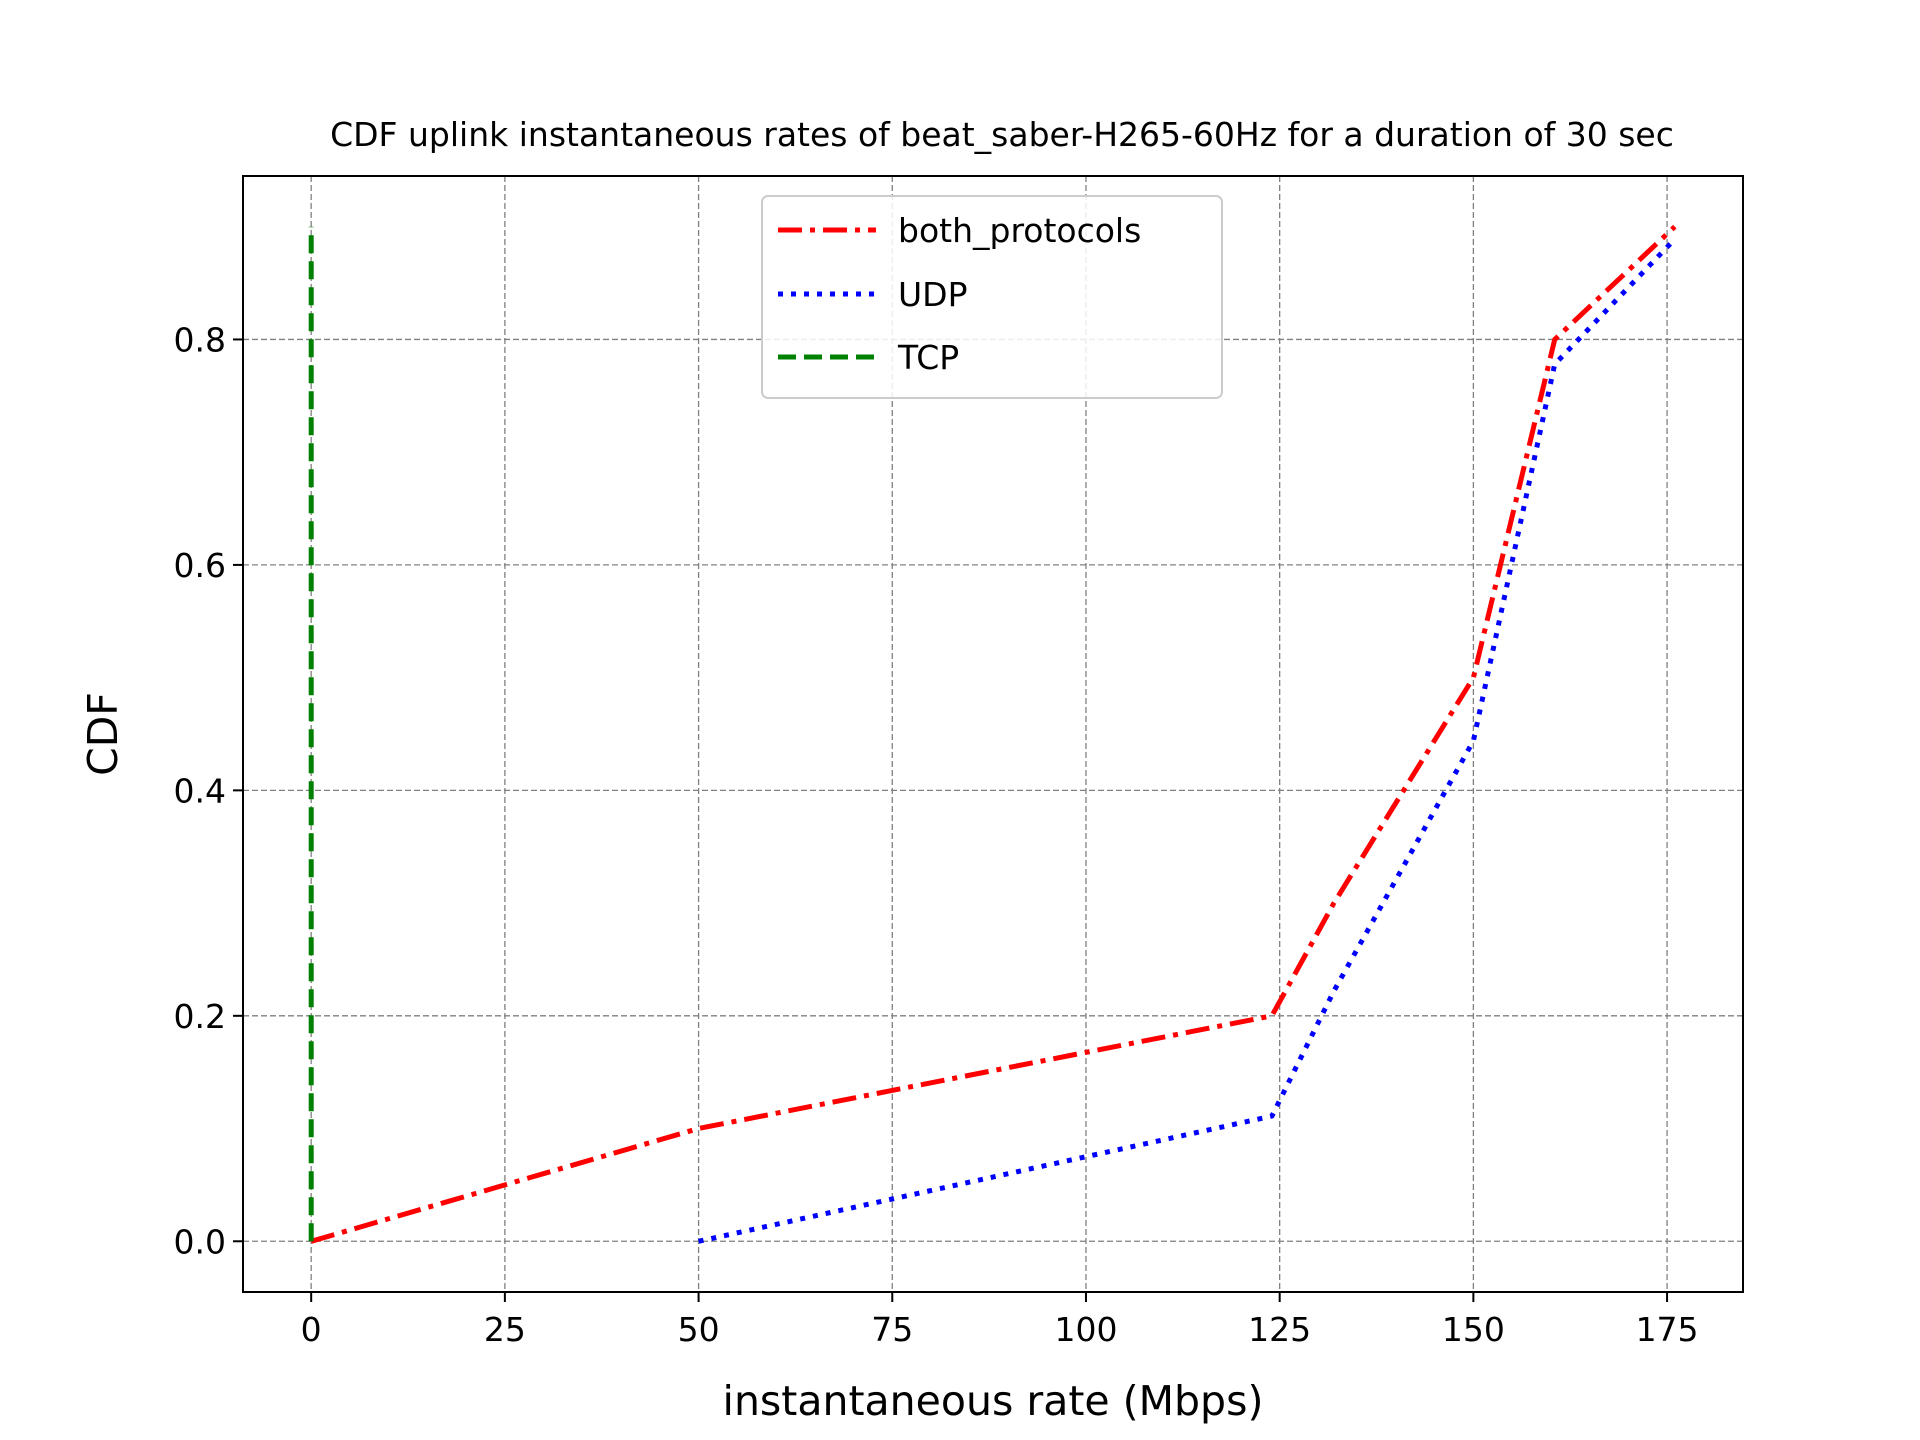 This screenshot has width=1920, height=1440. Describe the element at coordinates (200, 1016) in the screenshot. I see `y-tick-label: 0.2` at that location.